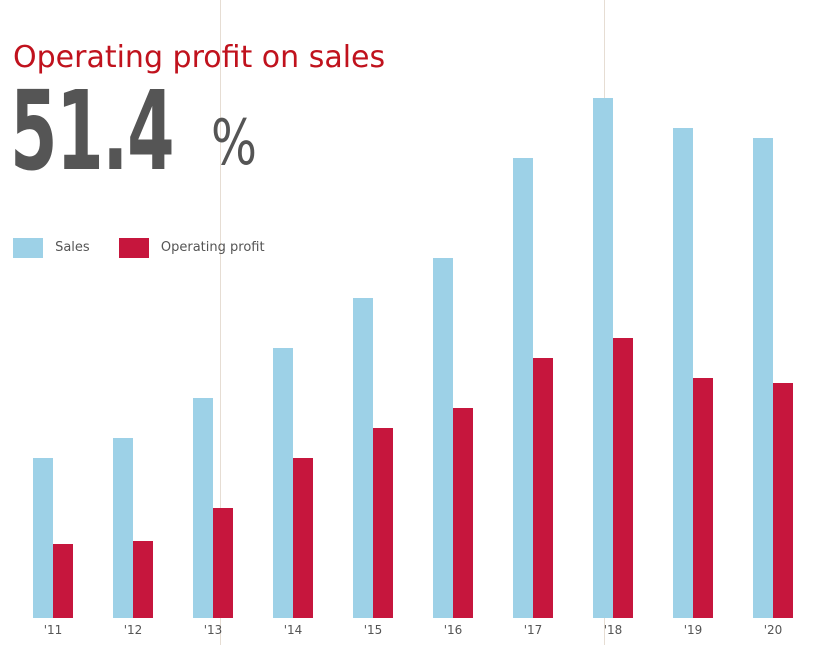  I want to click on kpi-readout: 51.4 %, so click(140, 131).